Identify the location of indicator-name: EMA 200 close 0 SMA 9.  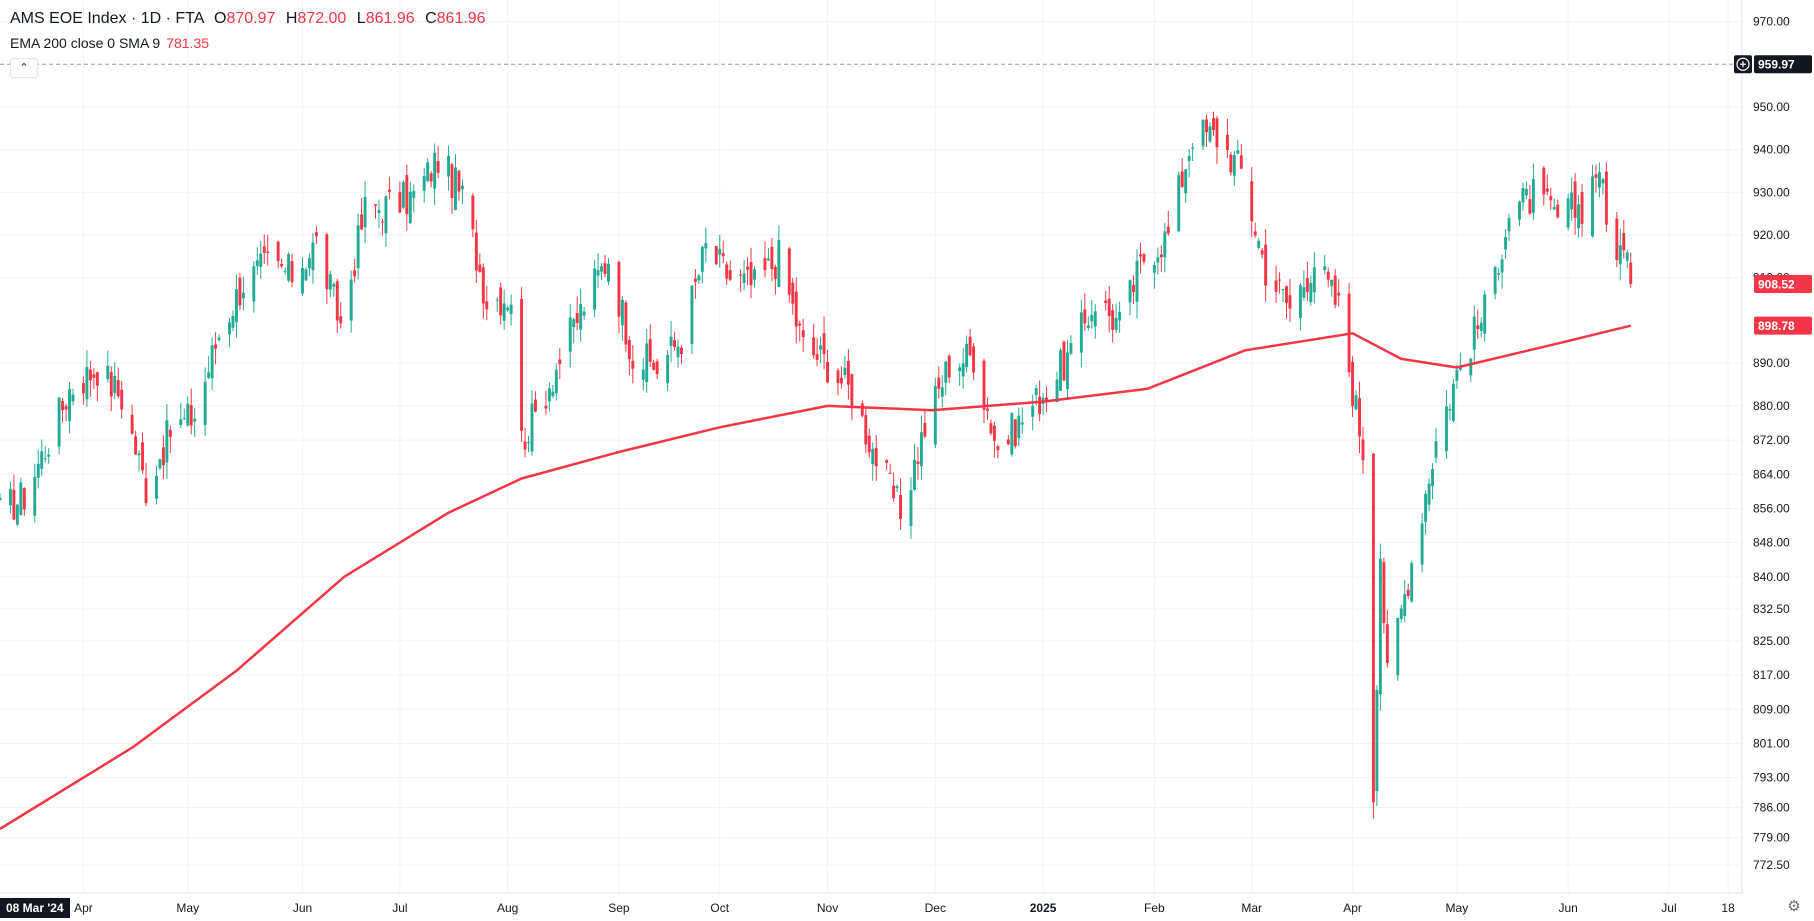
(85, 43).